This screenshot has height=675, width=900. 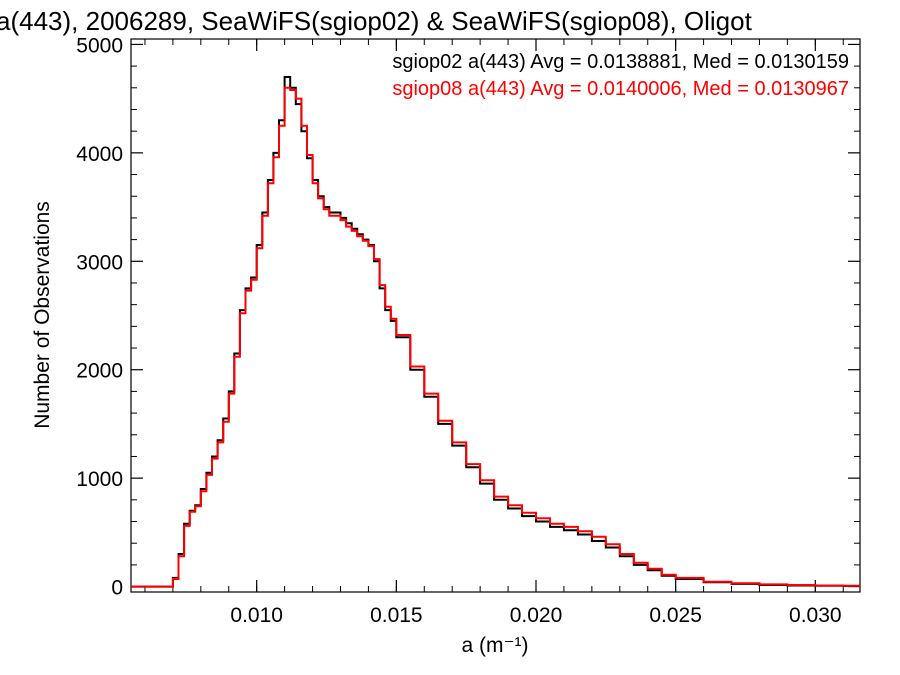 What do you see at coordinates (99, 262) in the screenshot?
I see `y-tick-label: 3000` at bounding box center [99, 262].